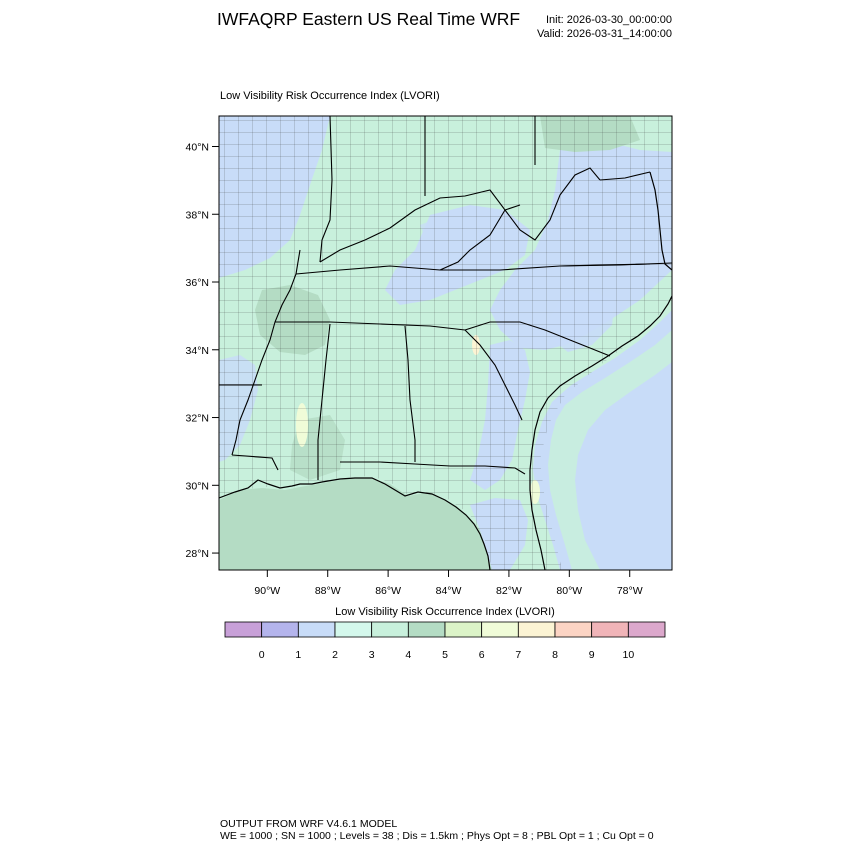  Describe the element at coordinates (197, 554) in the screenshot. I see `lat-tick-label: 28°N` at that location.